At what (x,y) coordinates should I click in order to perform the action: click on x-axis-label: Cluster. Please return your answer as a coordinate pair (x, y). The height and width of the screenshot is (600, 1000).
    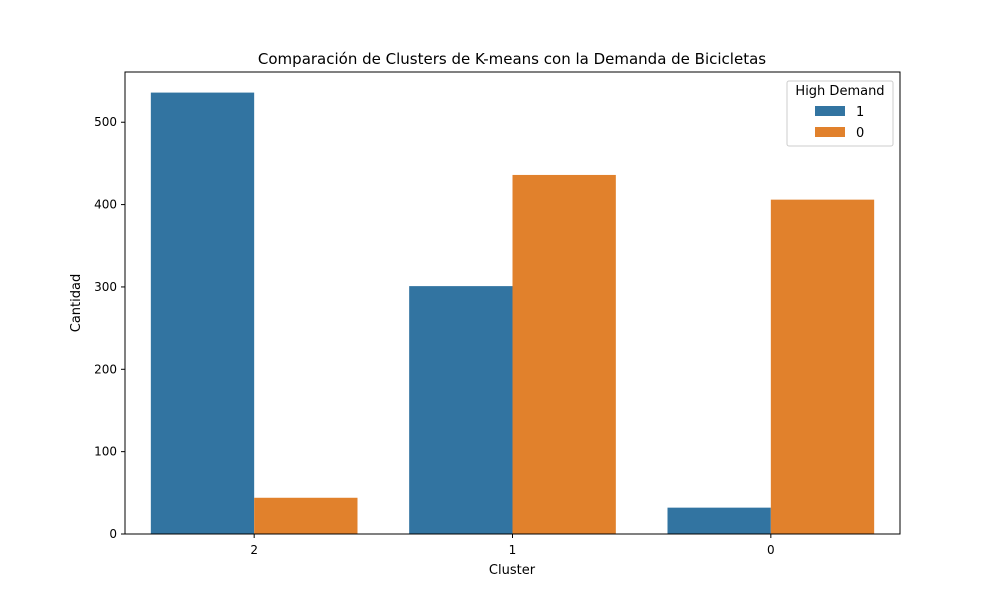
    Looking at the image, I should click on (512, 570).